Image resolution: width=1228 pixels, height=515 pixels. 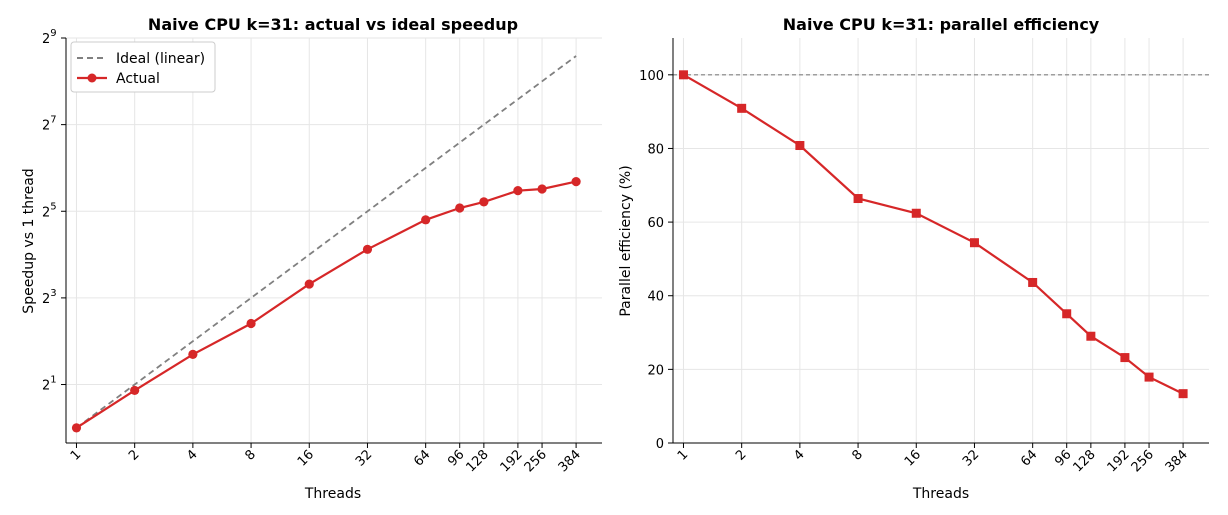 I want to click on y-tick-label: 27, so click(x=49, y=124).